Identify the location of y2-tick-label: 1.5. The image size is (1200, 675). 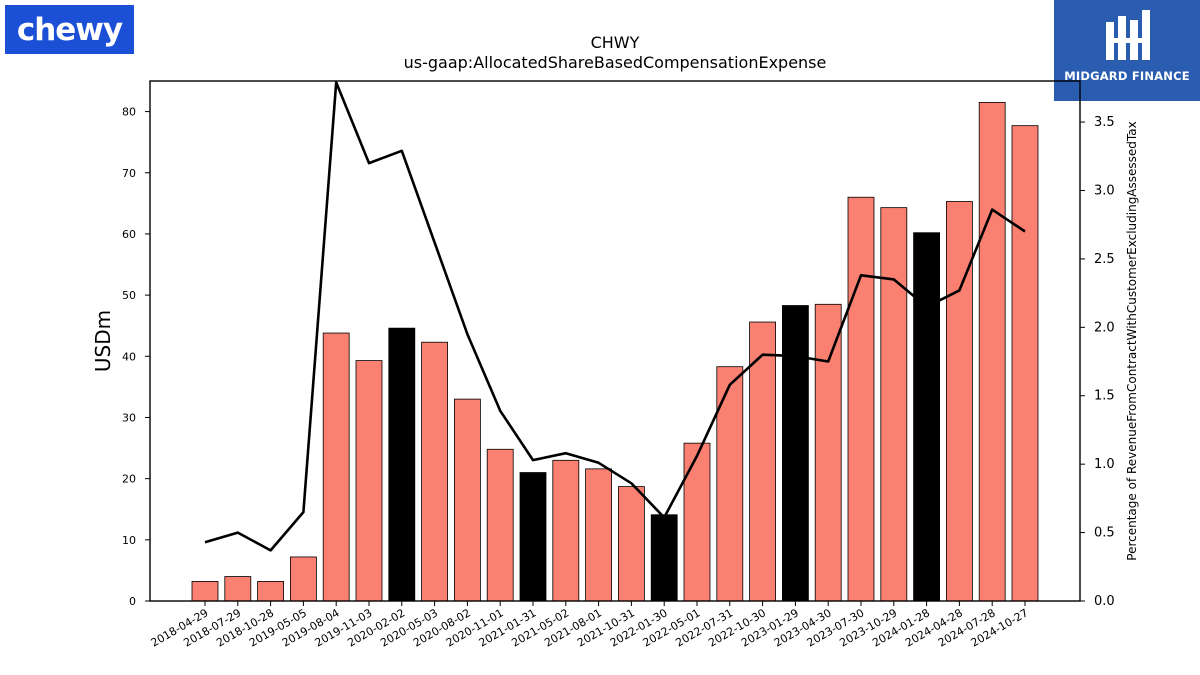
(1104, 396).